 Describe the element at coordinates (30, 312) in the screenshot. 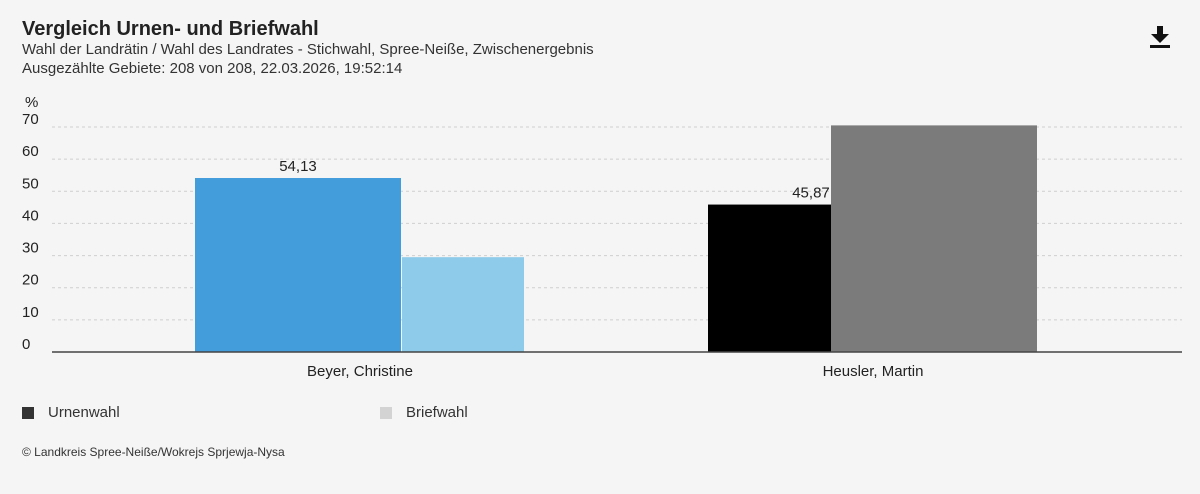

I see `y-tick-label: 10` at that location.